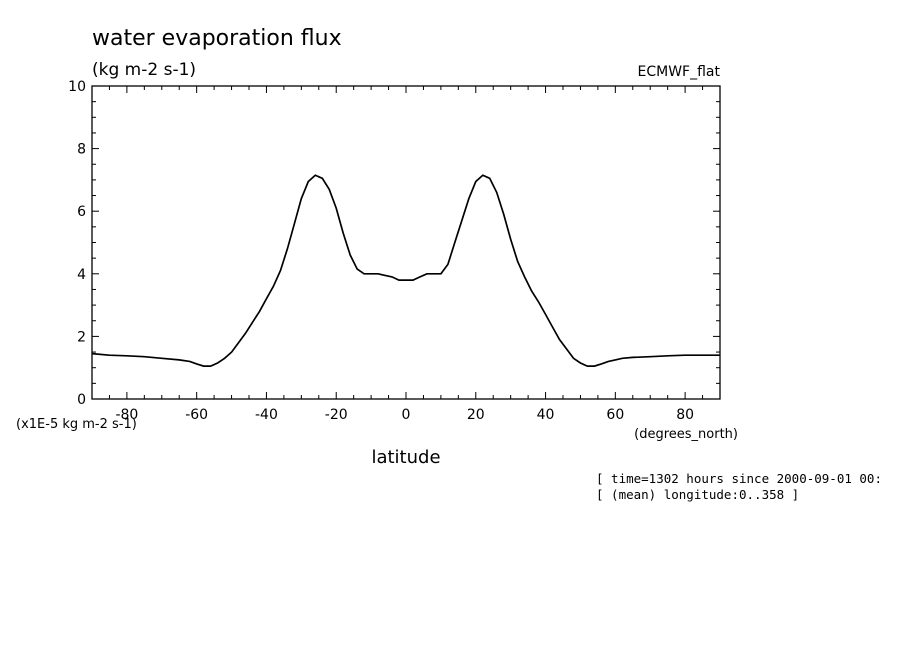 This screenshot has height=654, width=904. What do you see at coordinates (126, 415) in the screenshot?
I see `x-tick-label: -80` at bounding box center [126, 415].